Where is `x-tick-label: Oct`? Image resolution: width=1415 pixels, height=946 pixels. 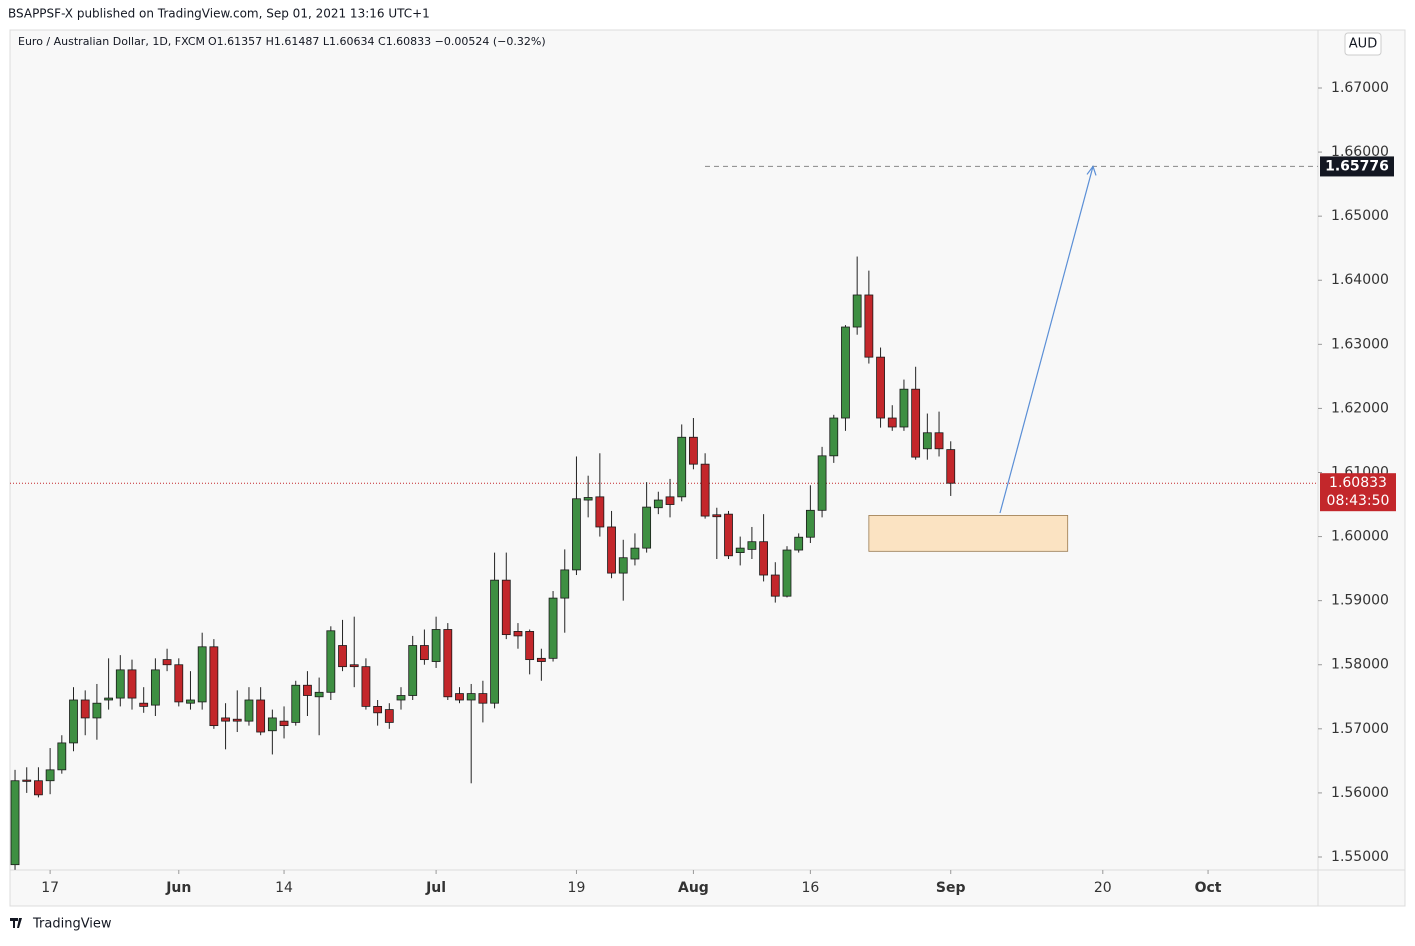 x-tick-label: Oct is located at coordinates (1208, 888).